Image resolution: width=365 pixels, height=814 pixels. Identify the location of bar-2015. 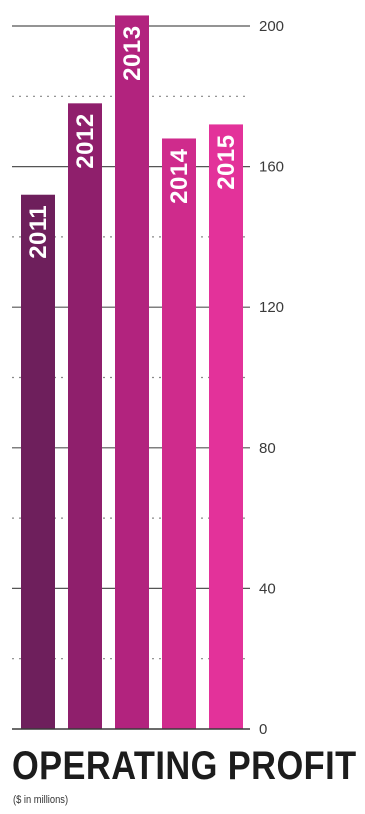
(226, 427).